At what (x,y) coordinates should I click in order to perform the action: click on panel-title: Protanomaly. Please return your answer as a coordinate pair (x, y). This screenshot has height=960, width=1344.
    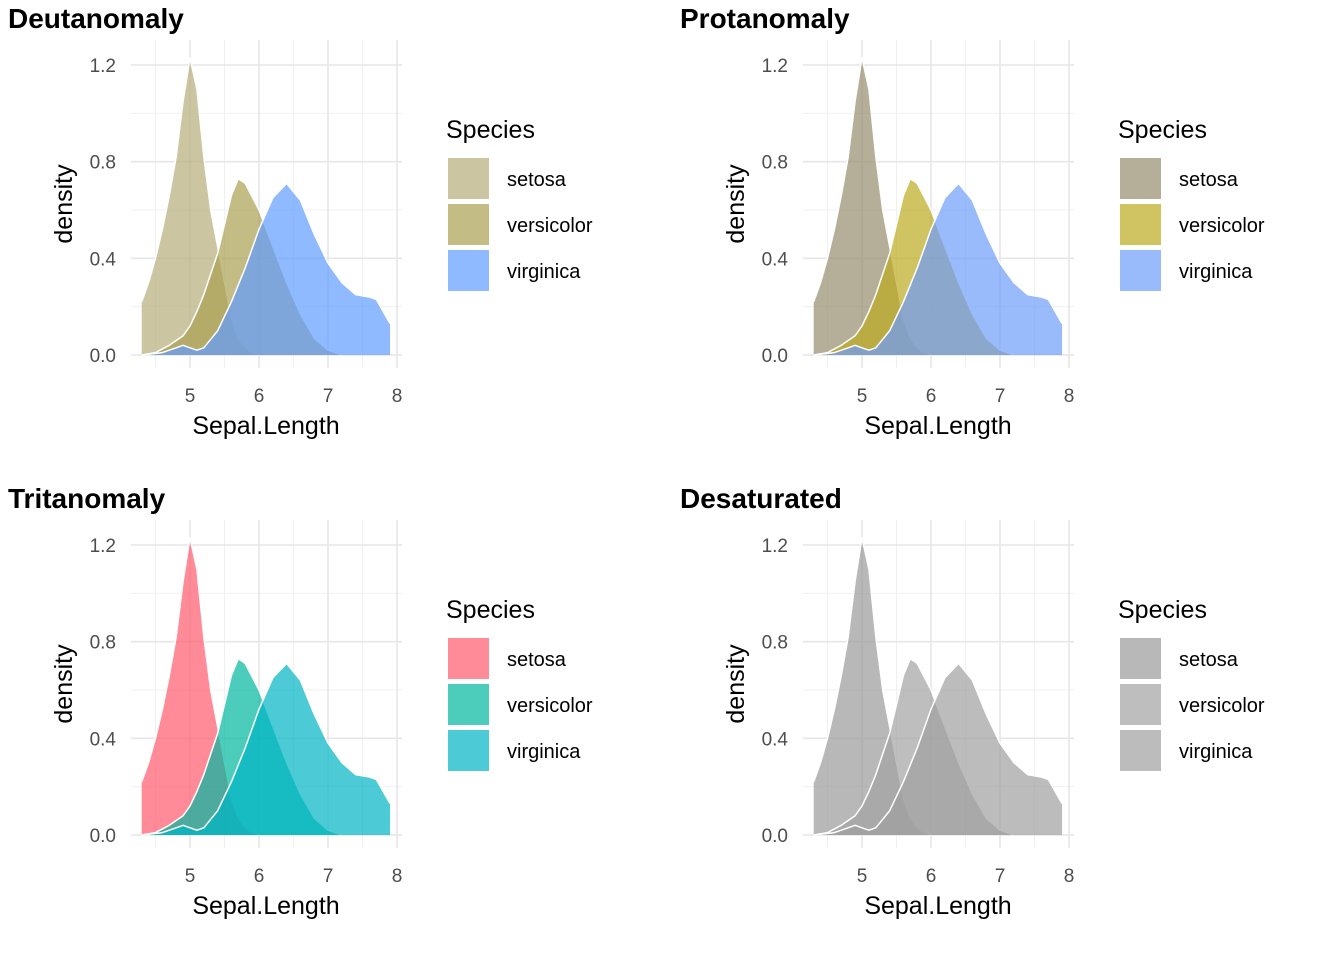
    Looking at the image, I should click on (765, 18).